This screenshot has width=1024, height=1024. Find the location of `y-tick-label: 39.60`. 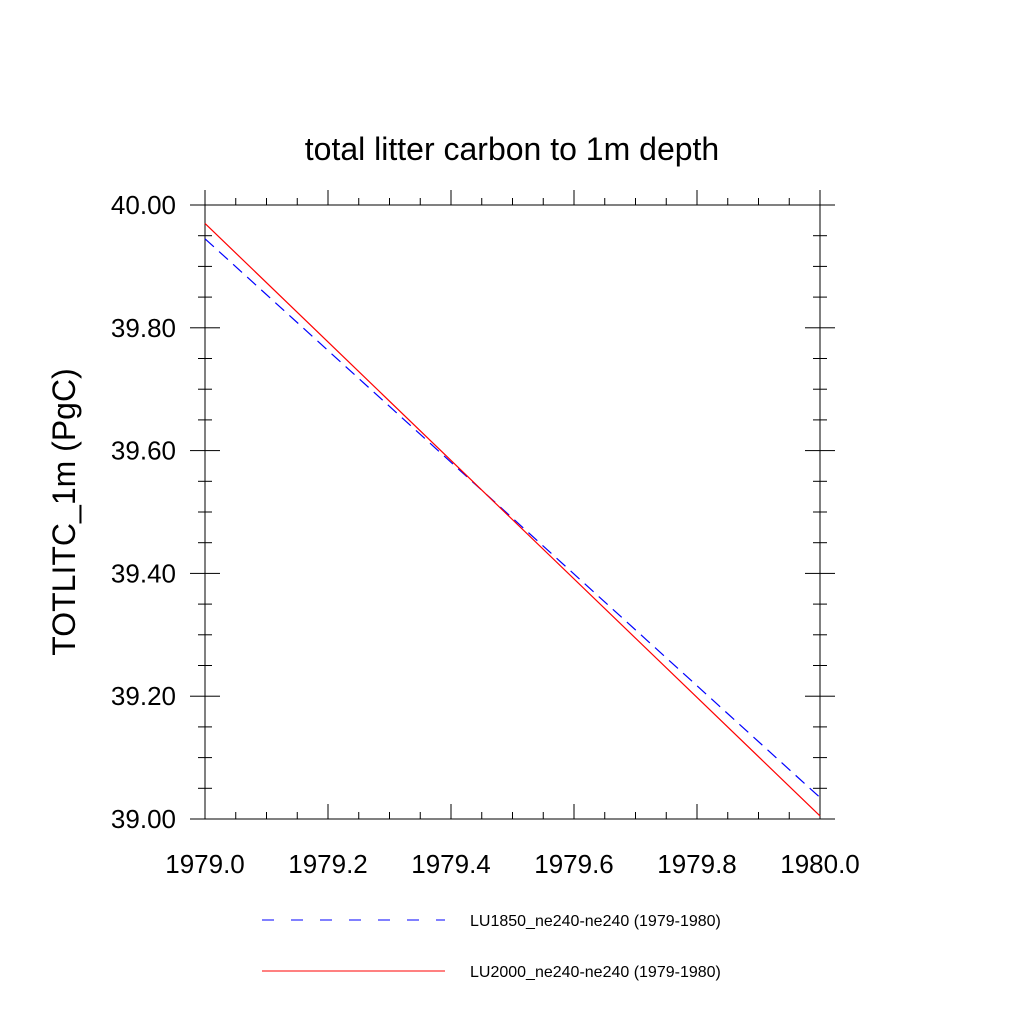

y-tick-label: 39.60 is located at coordinates (143, 451).